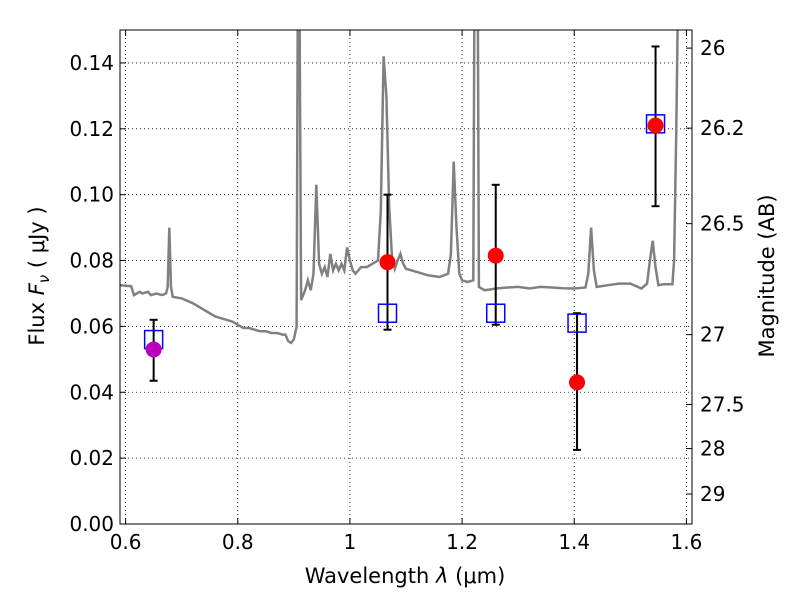  I want to click on right-tick-label: 26.5, so click(722, 224).